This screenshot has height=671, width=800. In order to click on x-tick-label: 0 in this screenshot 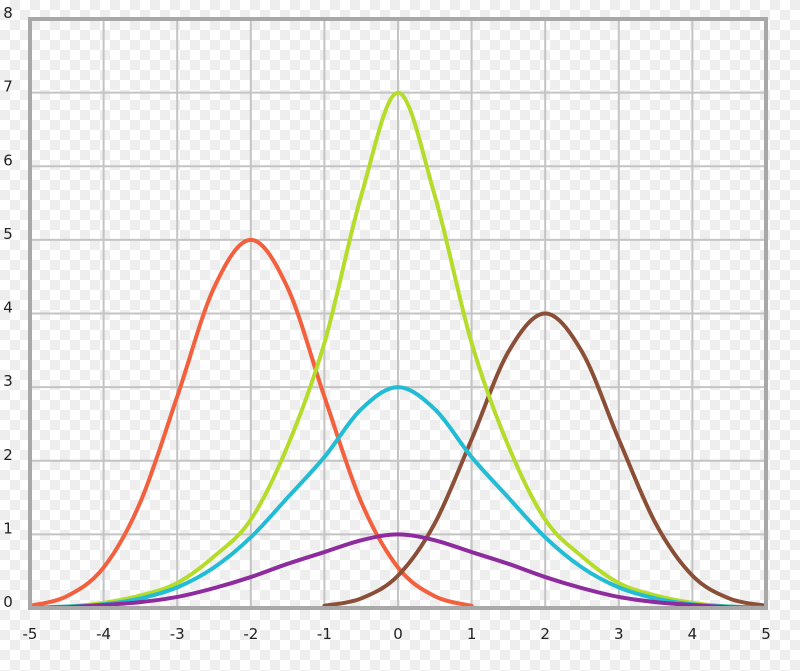, I will do `click(398, 634)`.